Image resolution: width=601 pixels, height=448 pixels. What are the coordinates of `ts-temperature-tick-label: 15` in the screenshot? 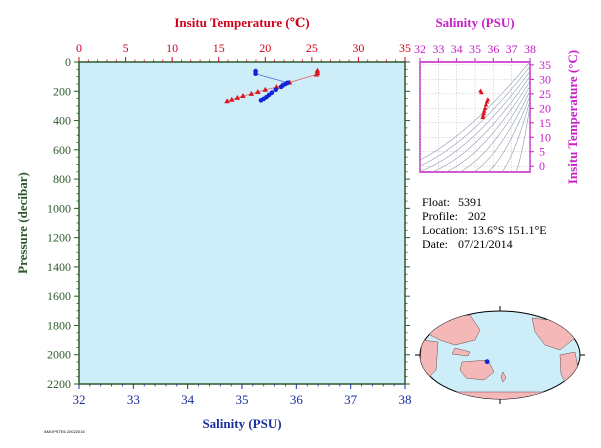 It's located at (545, 123).